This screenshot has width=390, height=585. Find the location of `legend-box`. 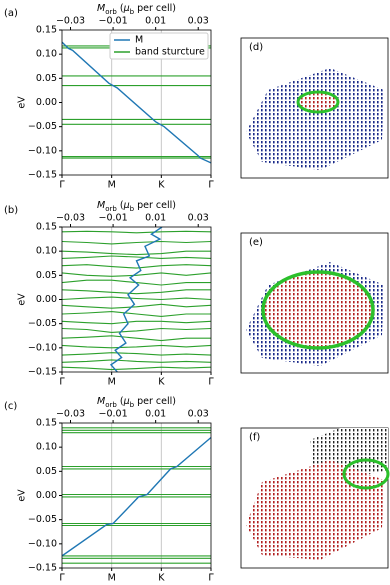

legend-box is located at coordinates (159, 46).